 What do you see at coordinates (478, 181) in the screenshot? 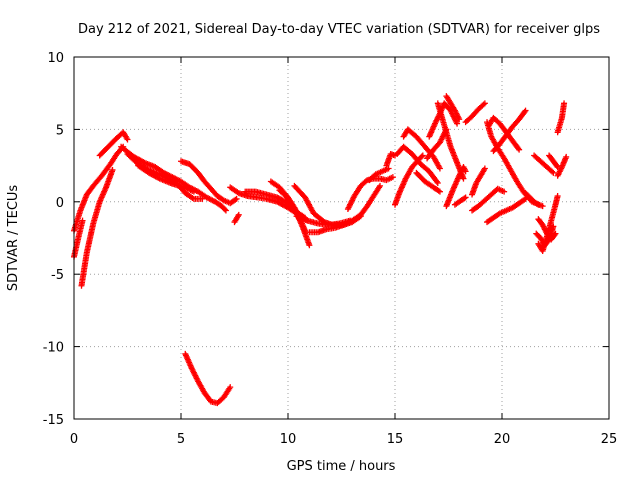
I see `series-af` at bounding box center [478, 181].